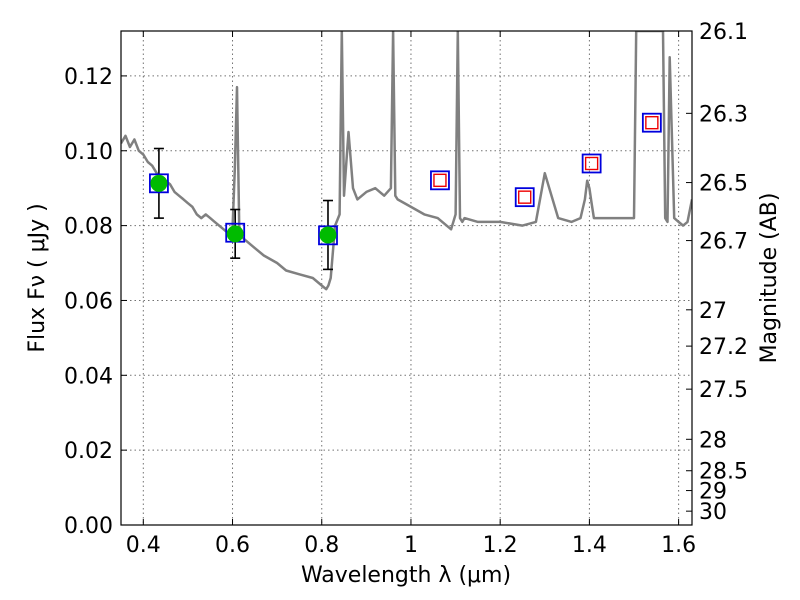 The height and width of the screenshot is (600, 800). Describe the element at coordinates (143, 545) in the screenshot. I see `x-tick-label: 0.4` at that location.